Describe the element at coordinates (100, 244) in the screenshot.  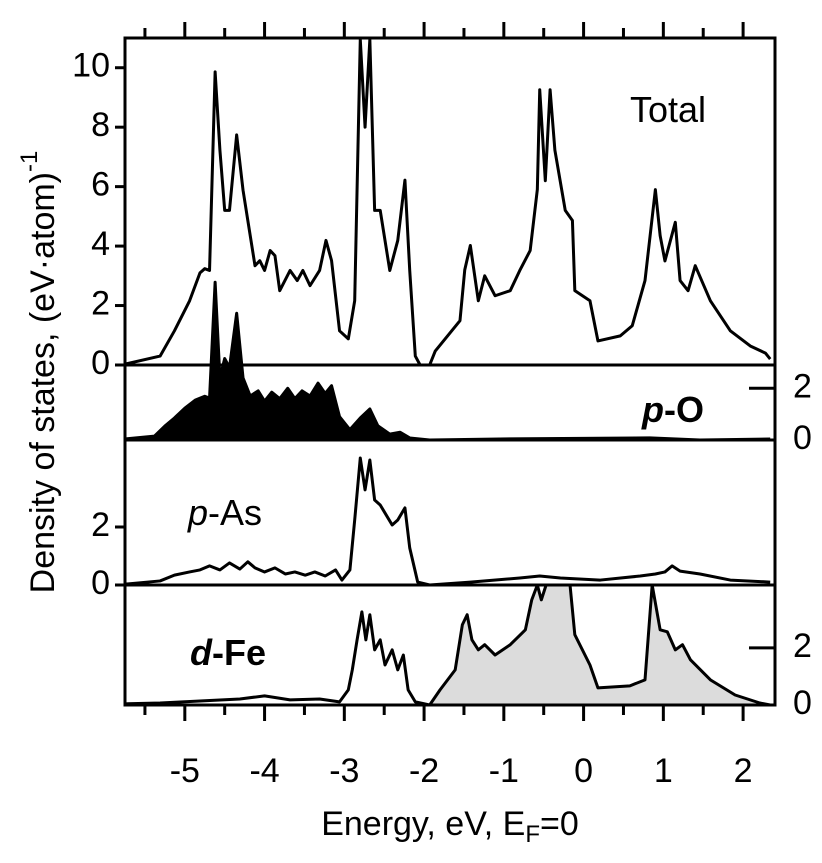
I see `y-tick-label: 4` at that location.